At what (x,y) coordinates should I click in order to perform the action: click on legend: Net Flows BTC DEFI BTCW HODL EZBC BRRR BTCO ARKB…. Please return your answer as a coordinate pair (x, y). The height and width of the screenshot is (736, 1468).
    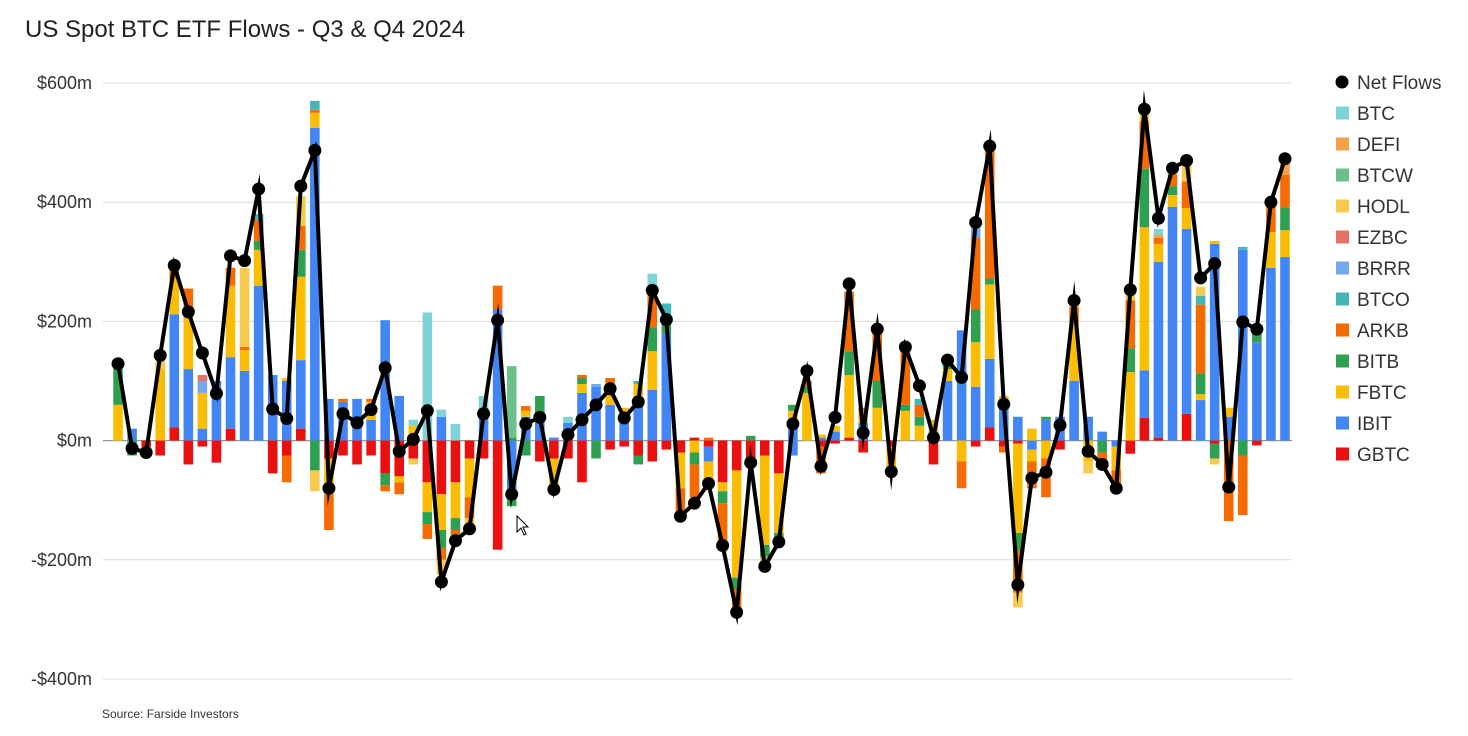
    Looking at the image, I should click on (1388, 269).